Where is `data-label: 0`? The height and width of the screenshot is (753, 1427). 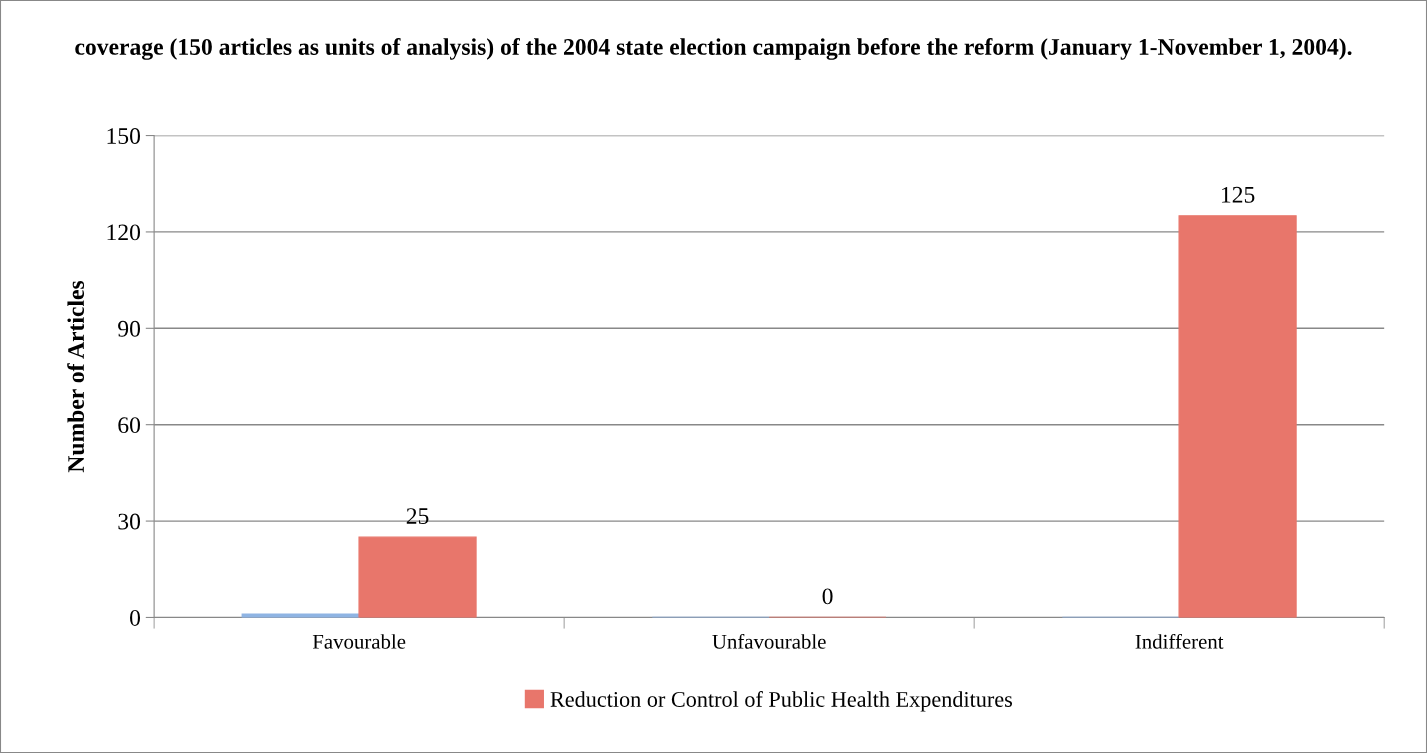 data-label: 0 is located at coordinates (827, 596).